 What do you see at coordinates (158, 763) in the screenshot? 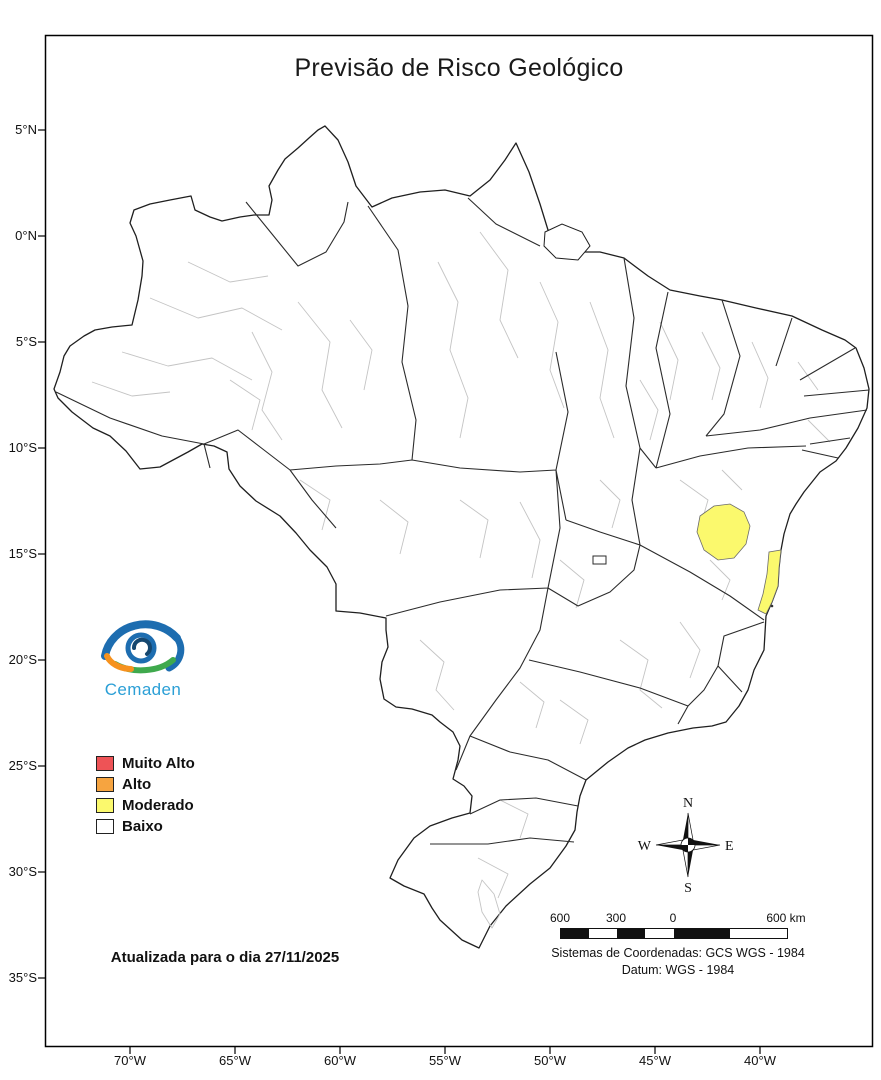
I see `legend-label-muito-alto: Muito Alto` at bounding box center [158, 763].